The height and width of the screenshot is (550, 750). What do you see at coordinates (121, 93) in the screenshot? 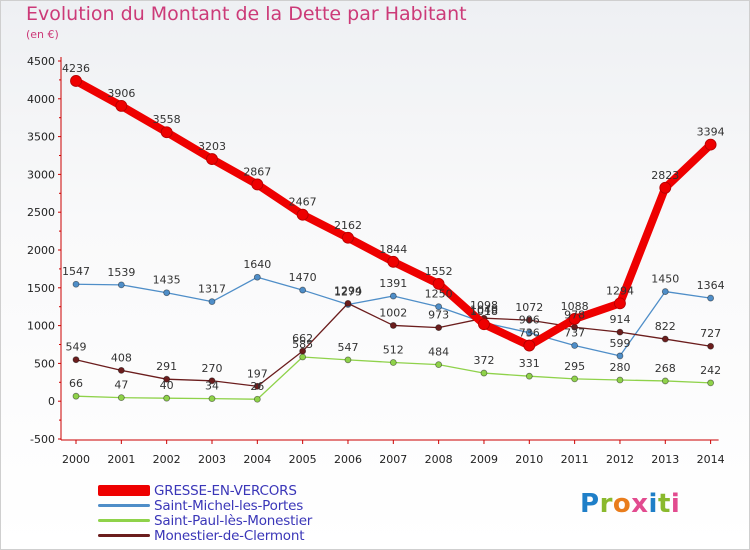
I see `data-label: 3906` at bounding box center [121, 93].